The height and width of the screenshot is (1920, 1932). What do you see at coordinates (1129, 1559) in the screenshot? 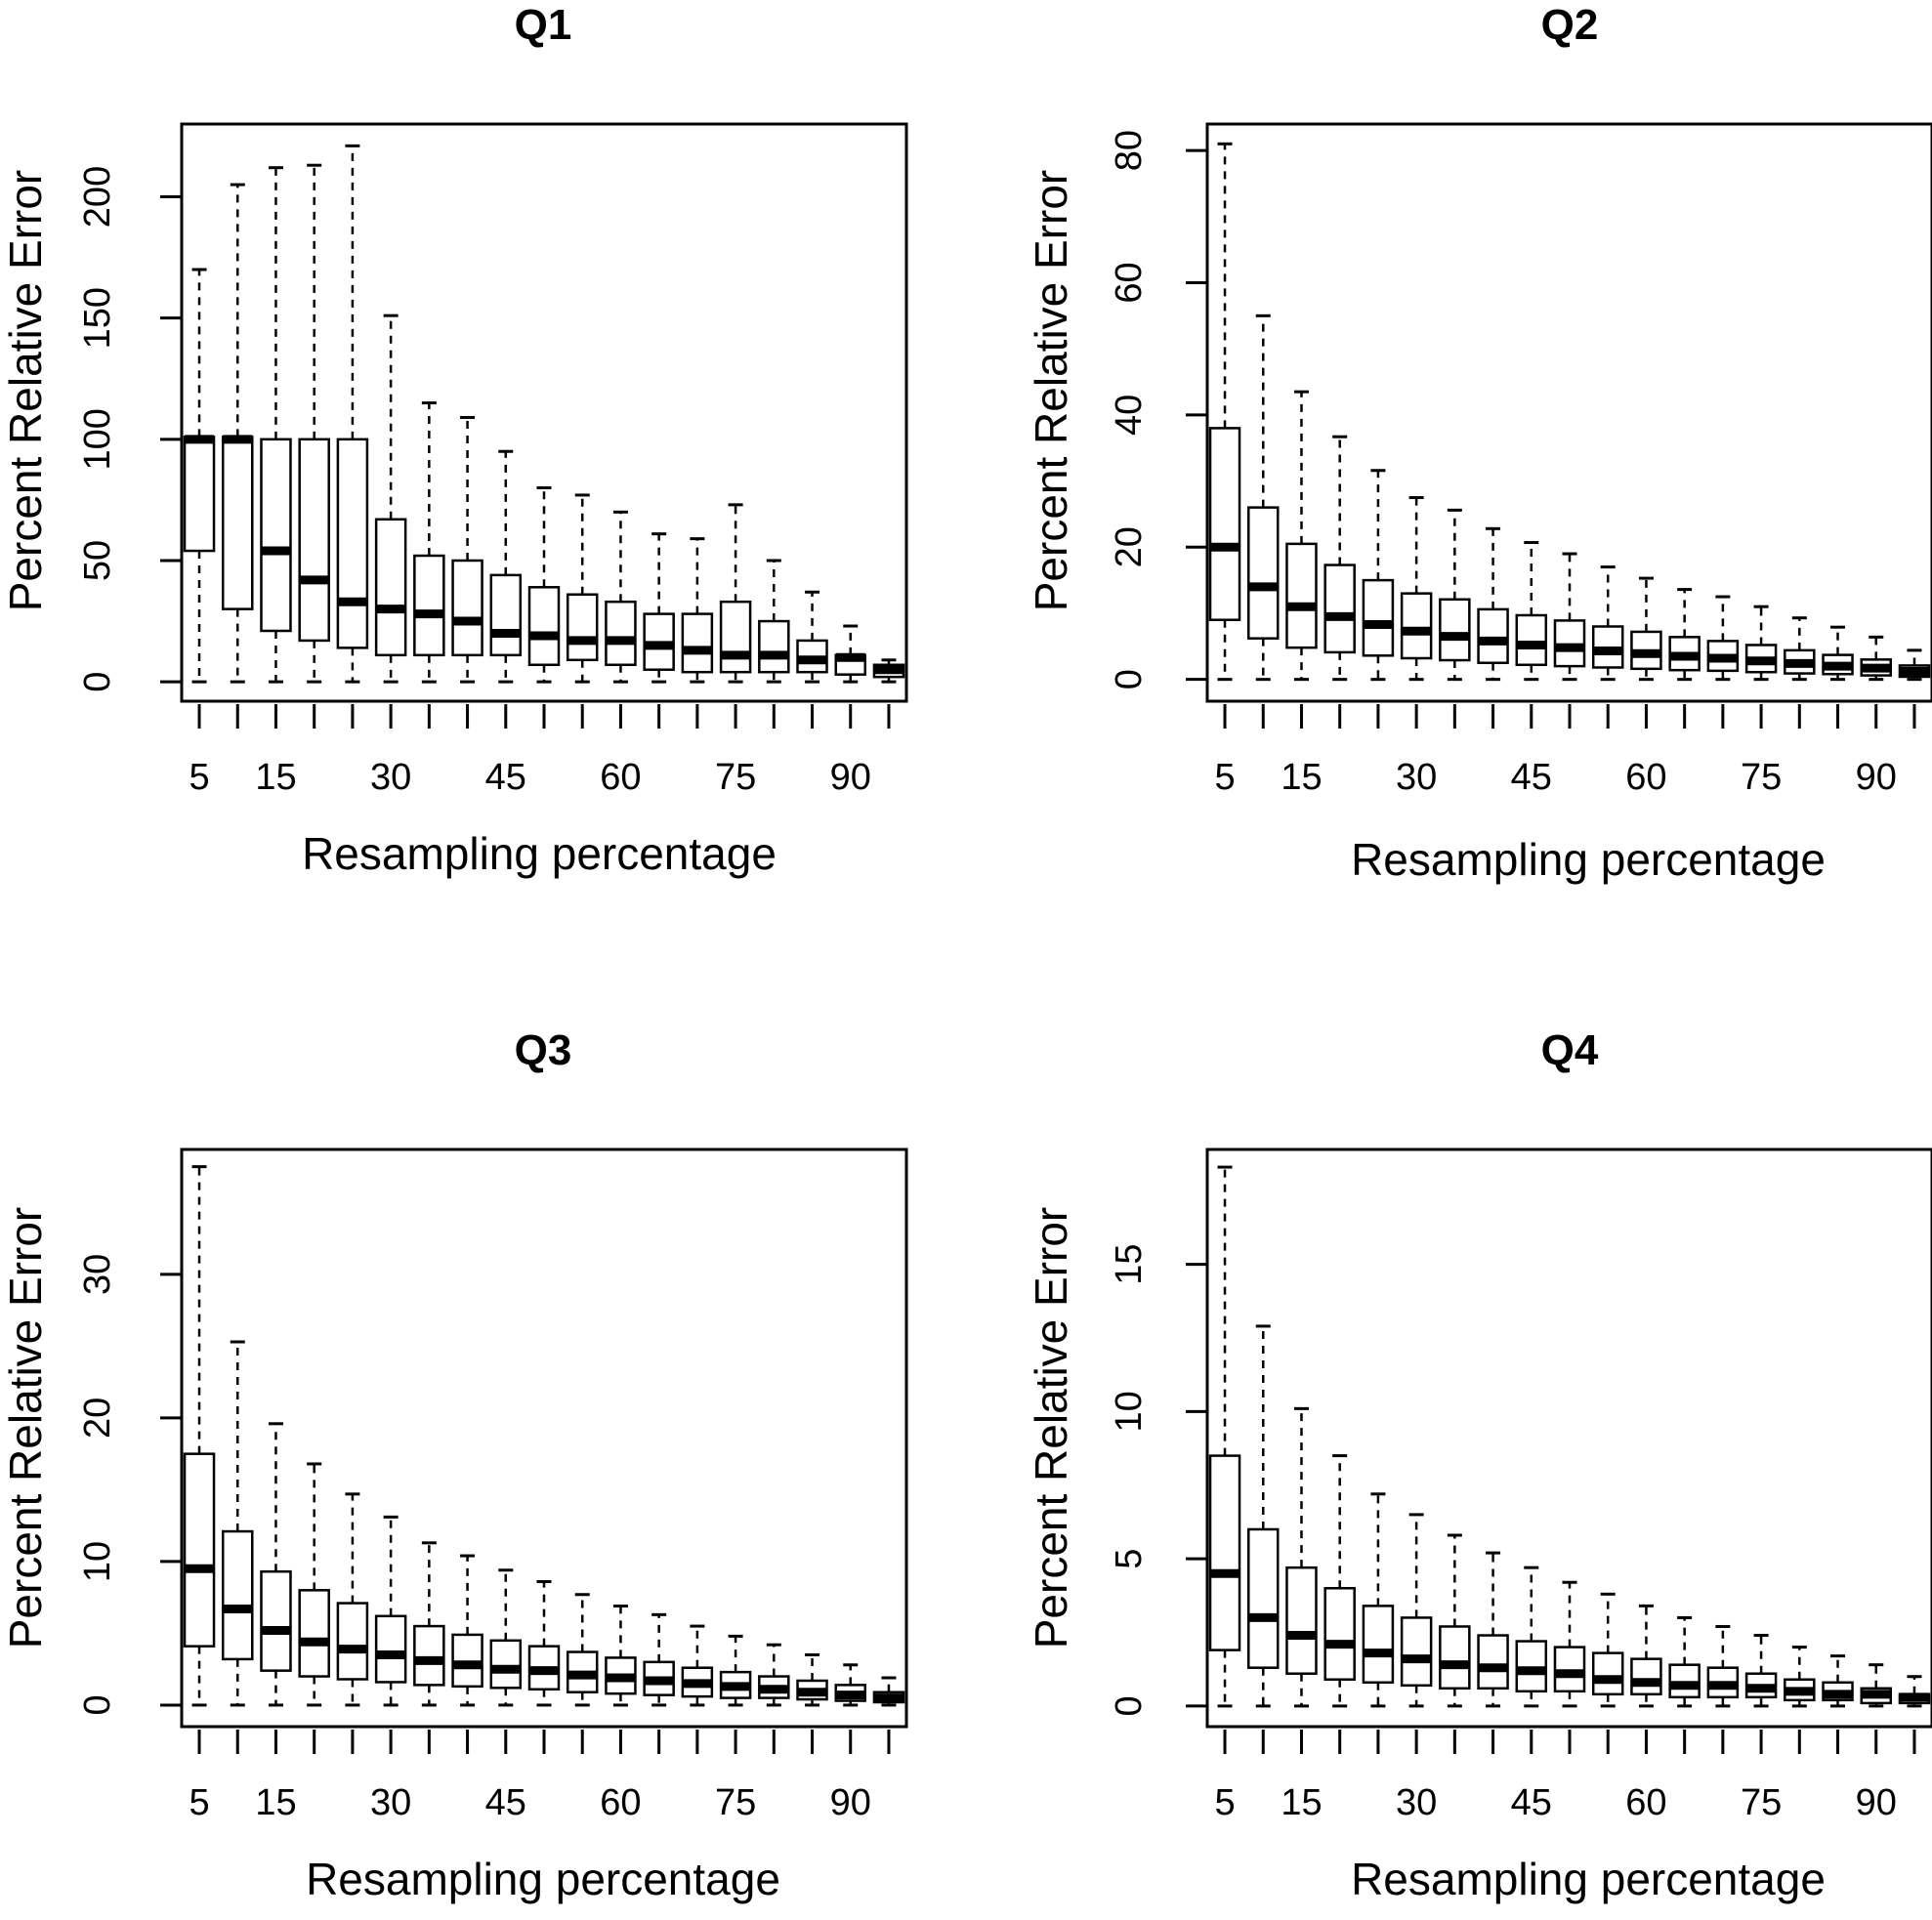
I see `y-tick-label: 5` at bounding box center [1129, 1559].